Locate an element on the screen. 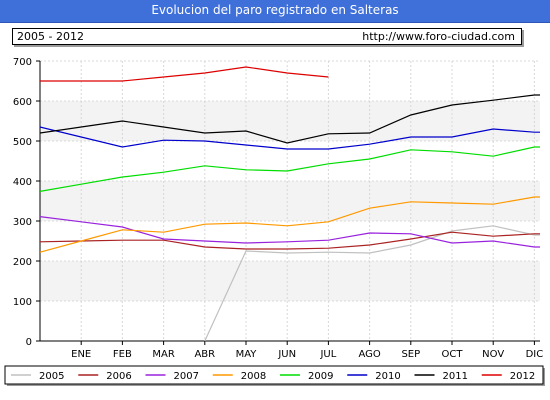  x-tick-label: JUL is located at coordinates (327, 354).